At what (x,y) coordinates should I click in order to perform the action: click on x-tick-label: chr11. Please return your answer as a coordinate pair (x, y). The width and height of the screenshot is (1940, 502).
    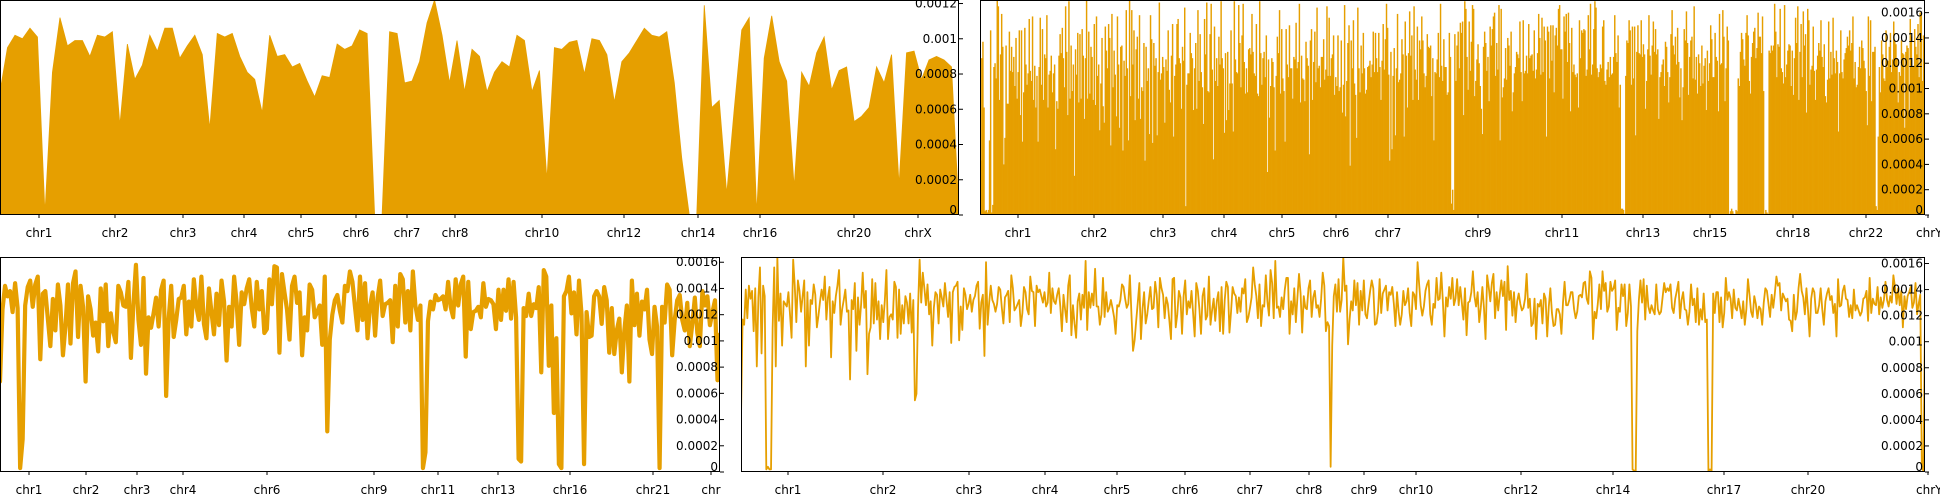
    Looking at the image, I should click on (1562, 233).